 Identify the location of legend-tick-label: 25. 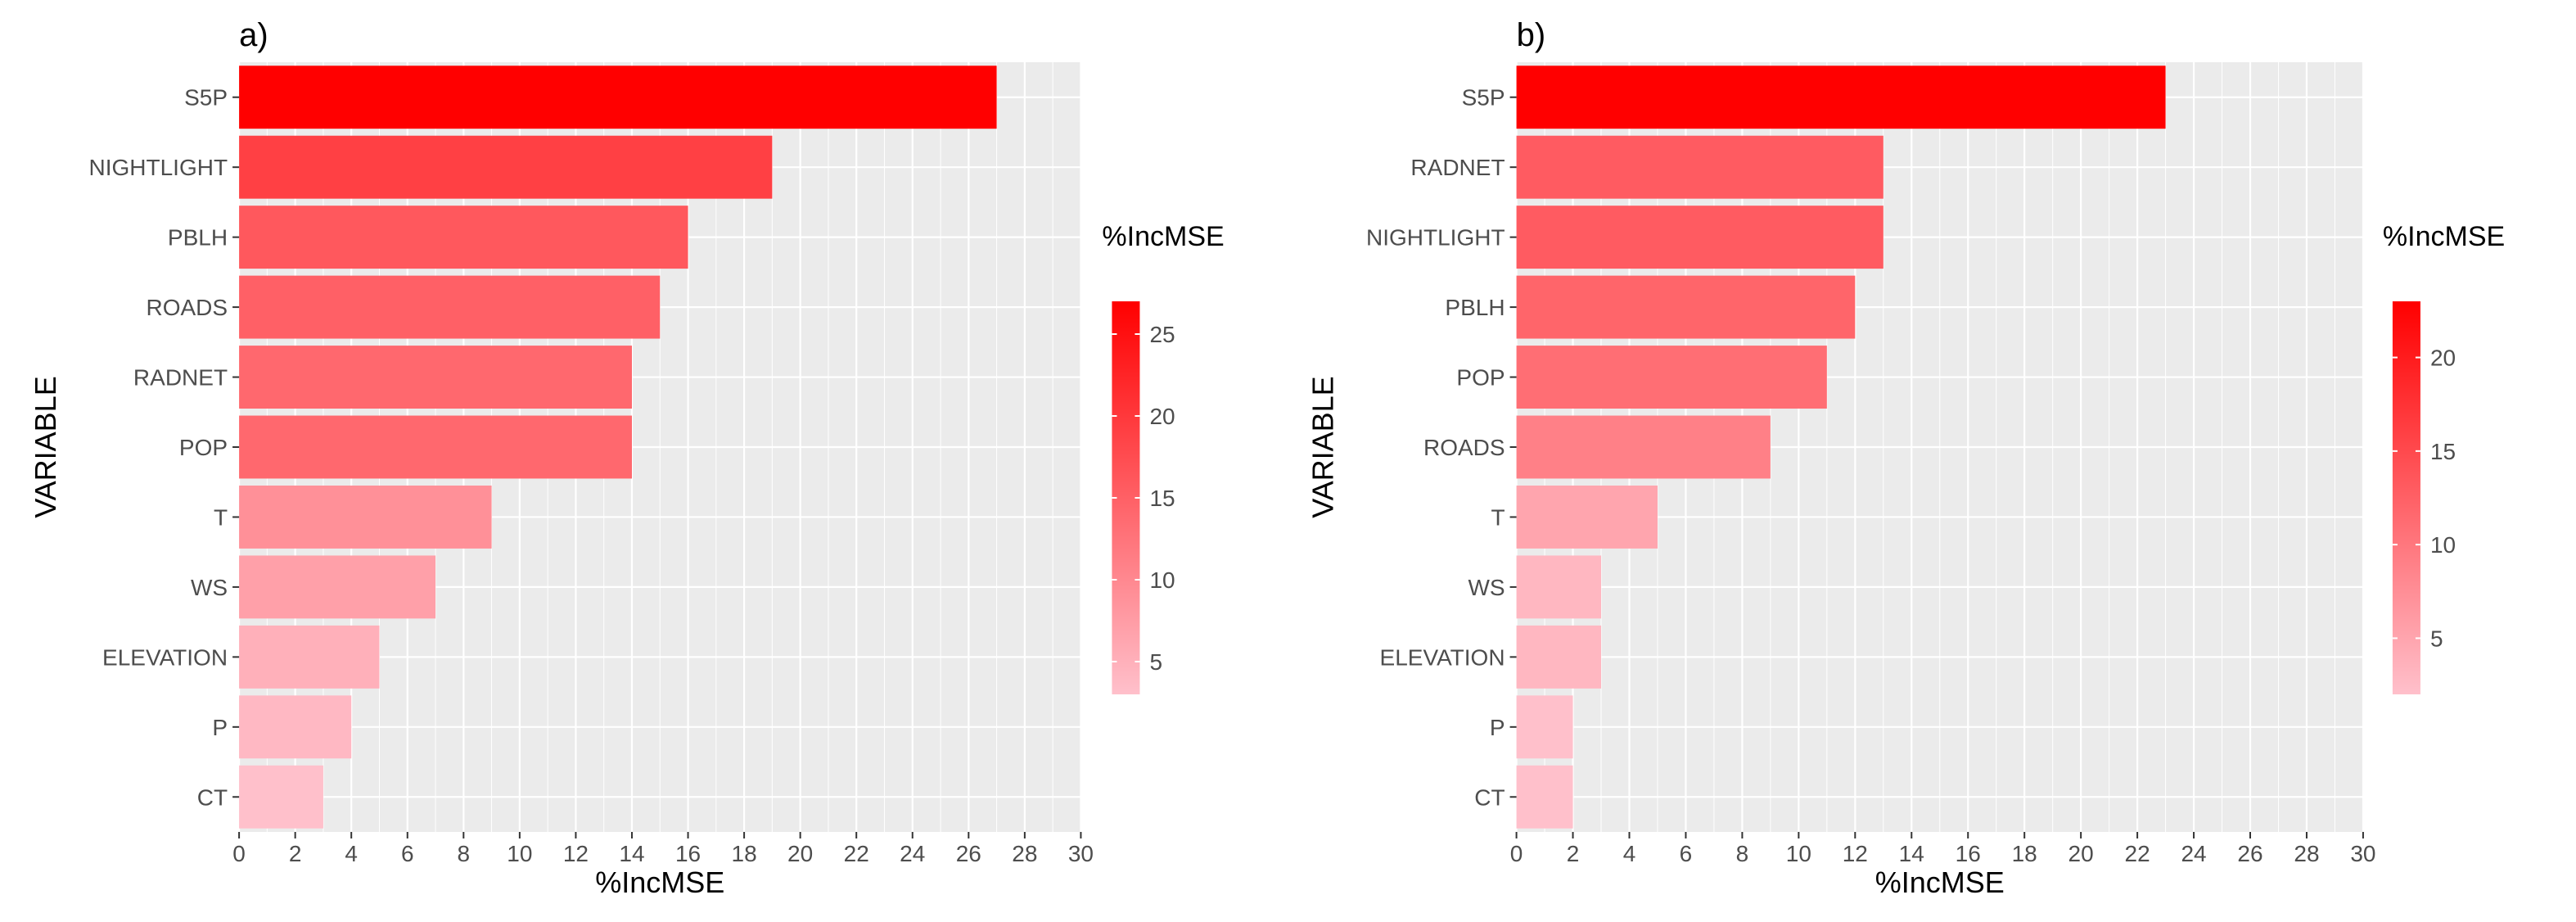
(1162, 334).